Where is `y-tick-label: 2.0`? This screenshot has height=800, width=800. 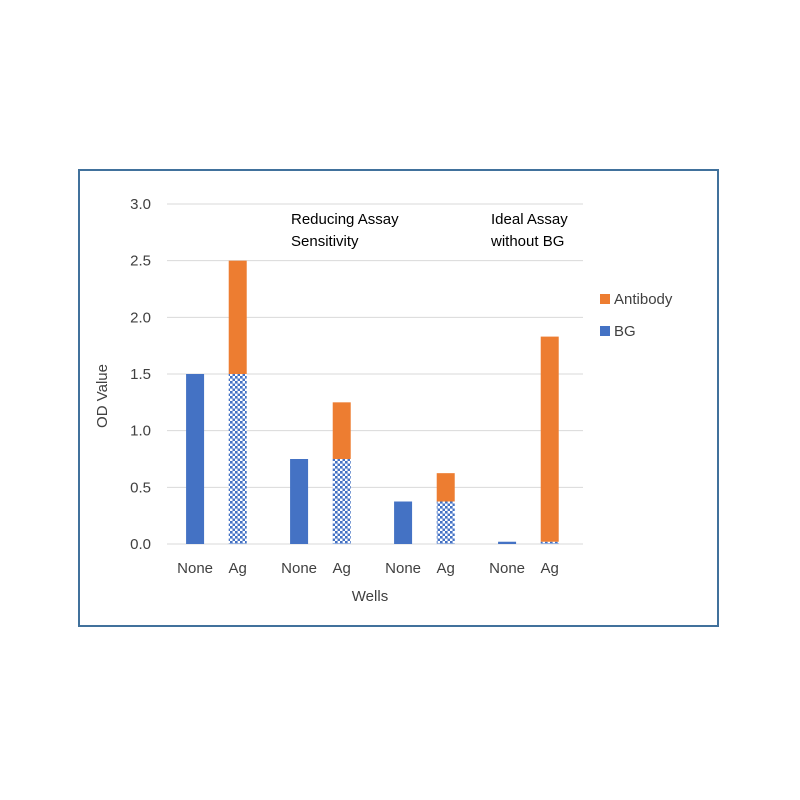
y-tick-label: 2.0 is located at coordinates (140, 317).